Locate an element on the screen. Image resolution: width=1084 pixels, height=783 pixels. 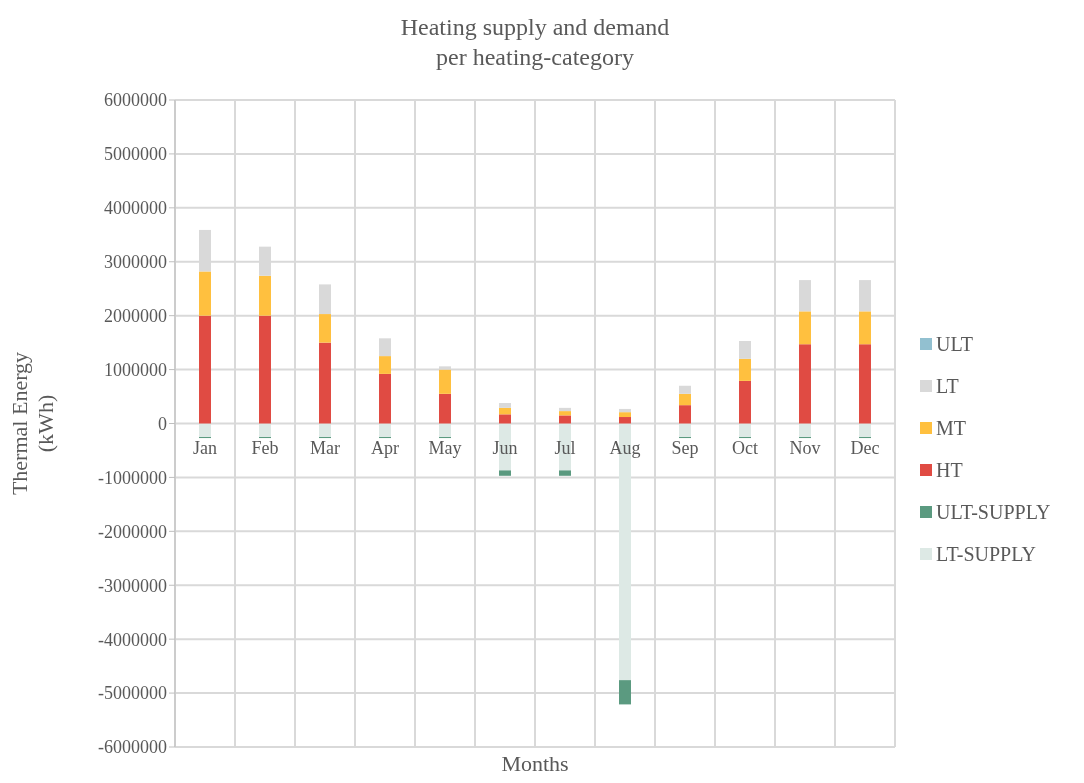
chart-title: Heating supply and demand per heating-category is located at coordinates (535, 42).